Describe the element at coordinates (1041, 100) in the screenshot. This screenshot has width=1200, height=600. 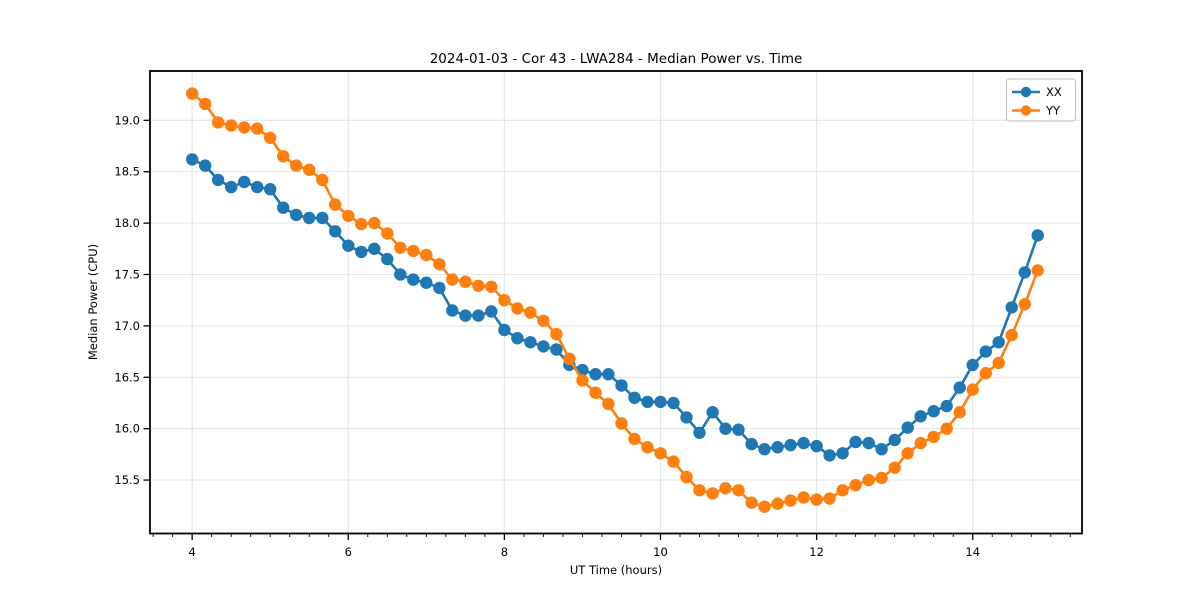
I see `legend: XX YY` at that location.